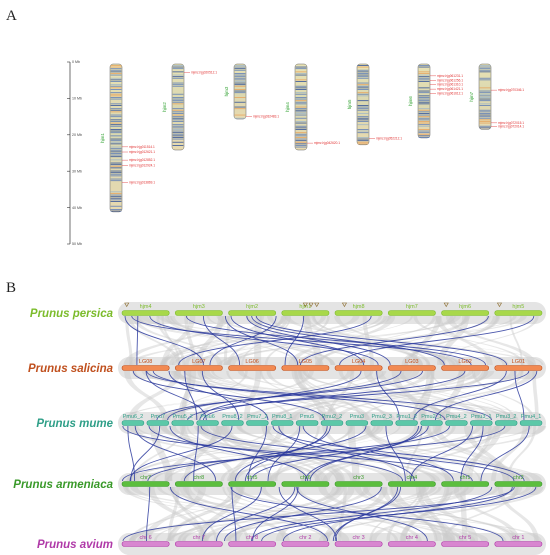  I want to click on chromosome-label: Pmu3_1, so click(481, 417).